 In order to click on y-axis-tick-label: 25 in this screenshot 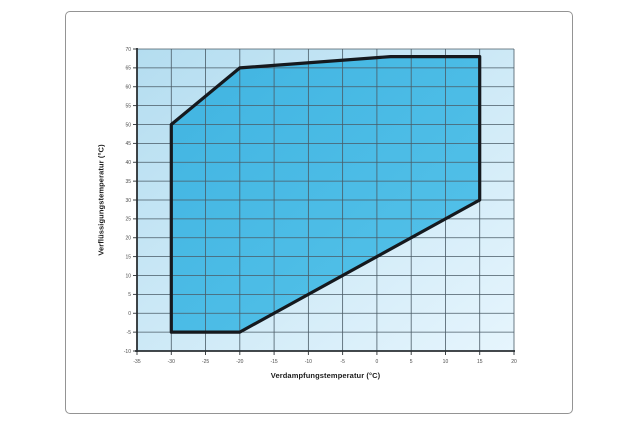, I will do `click(128, 220)`.